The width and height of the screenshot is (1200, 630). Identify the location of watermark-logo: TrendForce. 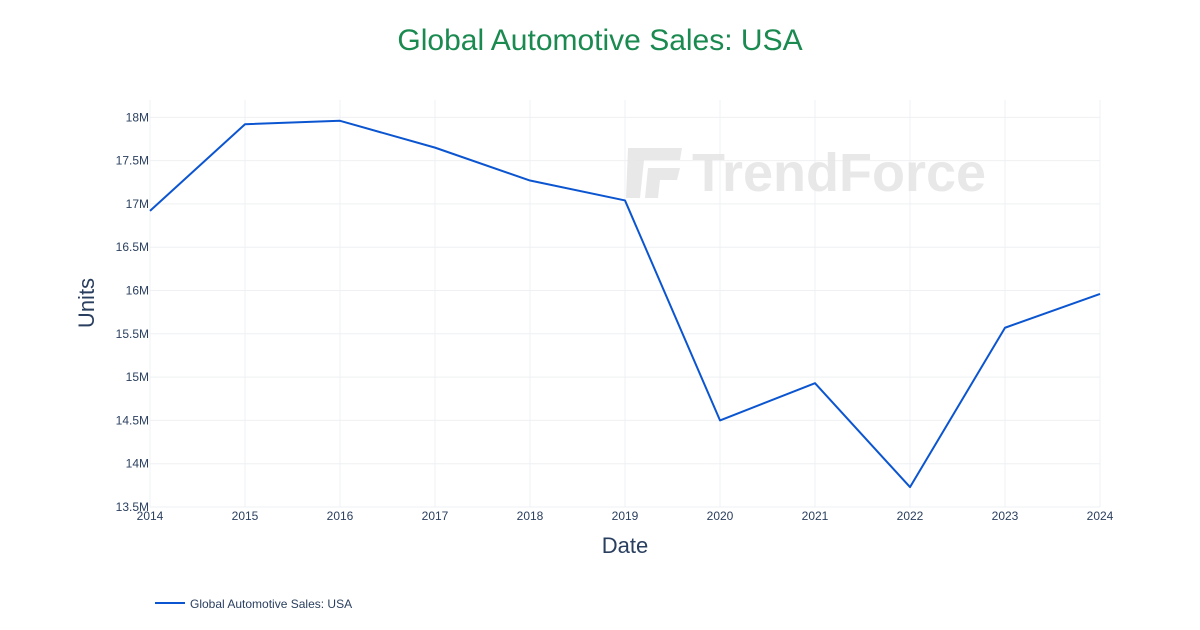
(806, 173).